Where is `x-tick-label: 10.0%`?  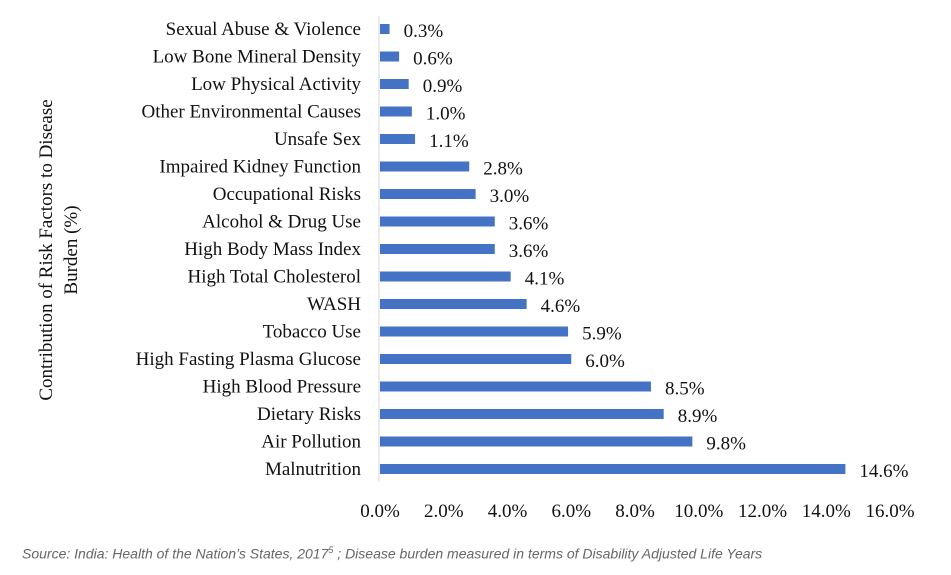 x-tick-label: 10.0% is located at coordinates (698, 511).